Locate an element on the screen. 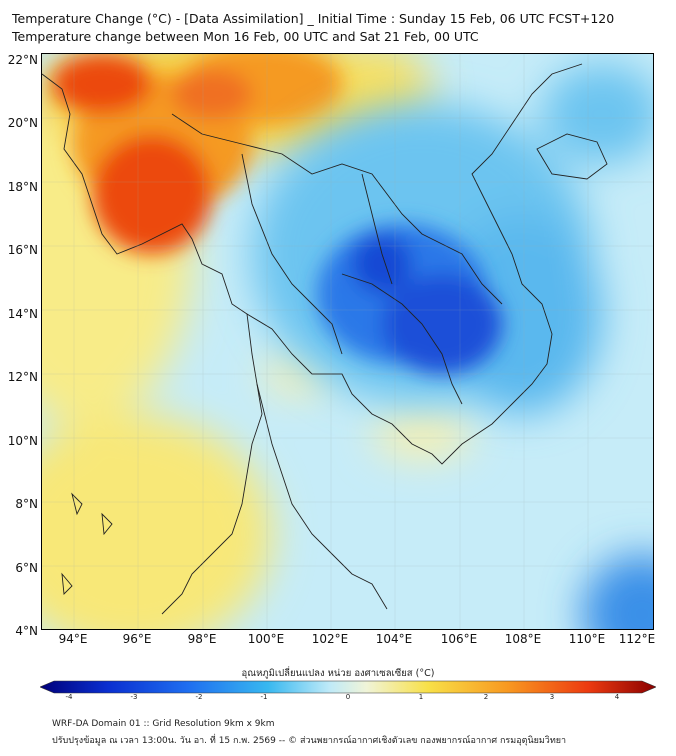 Image resolution: width=676 pixels, height=756 pixels. cold-anomaly-core is located at coordinates (409, 299).